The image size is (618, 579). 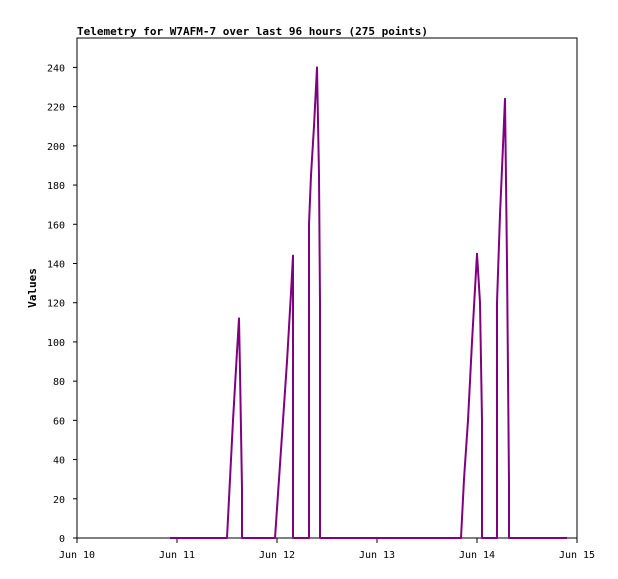 What do you see at coordinates (56, 108) in the screenshot?
I see `y-tick-label: 220` at bounding box center [56, 108].